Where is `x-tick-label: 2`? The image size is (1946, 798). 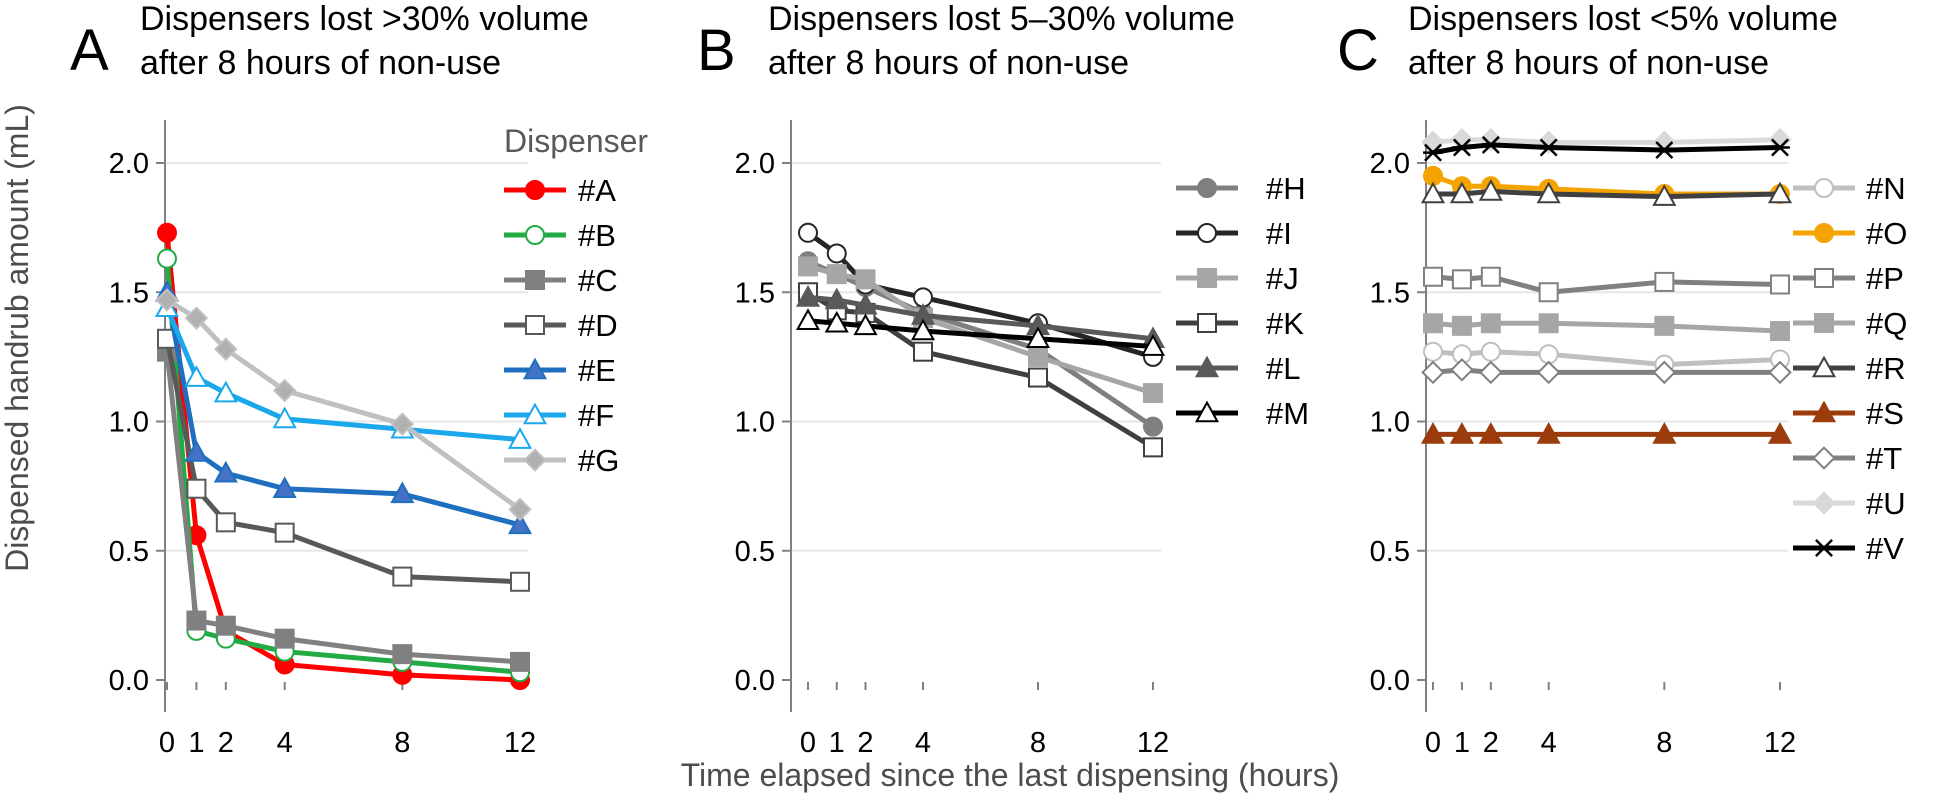 x-tick-label: 2 is located at coordinates (1491, 743).